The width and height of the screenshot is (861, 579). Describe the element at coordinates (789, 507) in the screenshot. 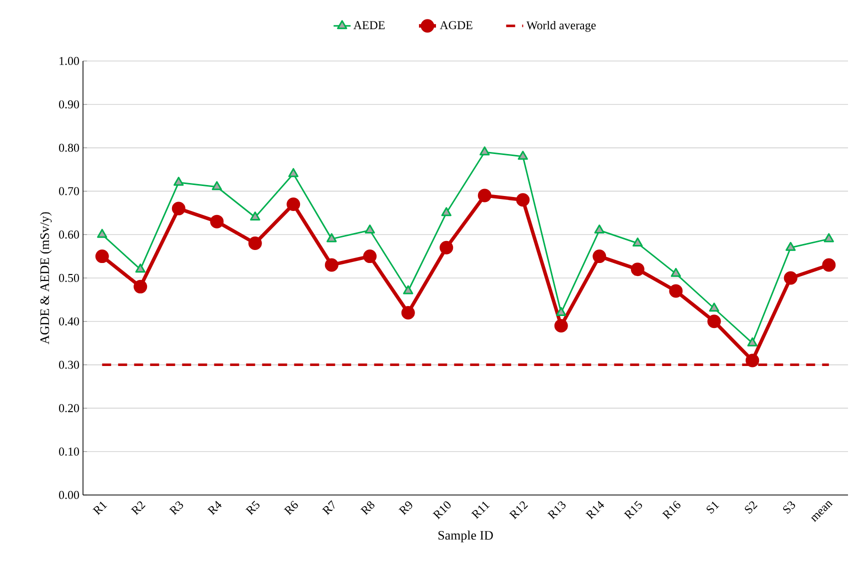

I see `x-tick-label: S3` at that location.